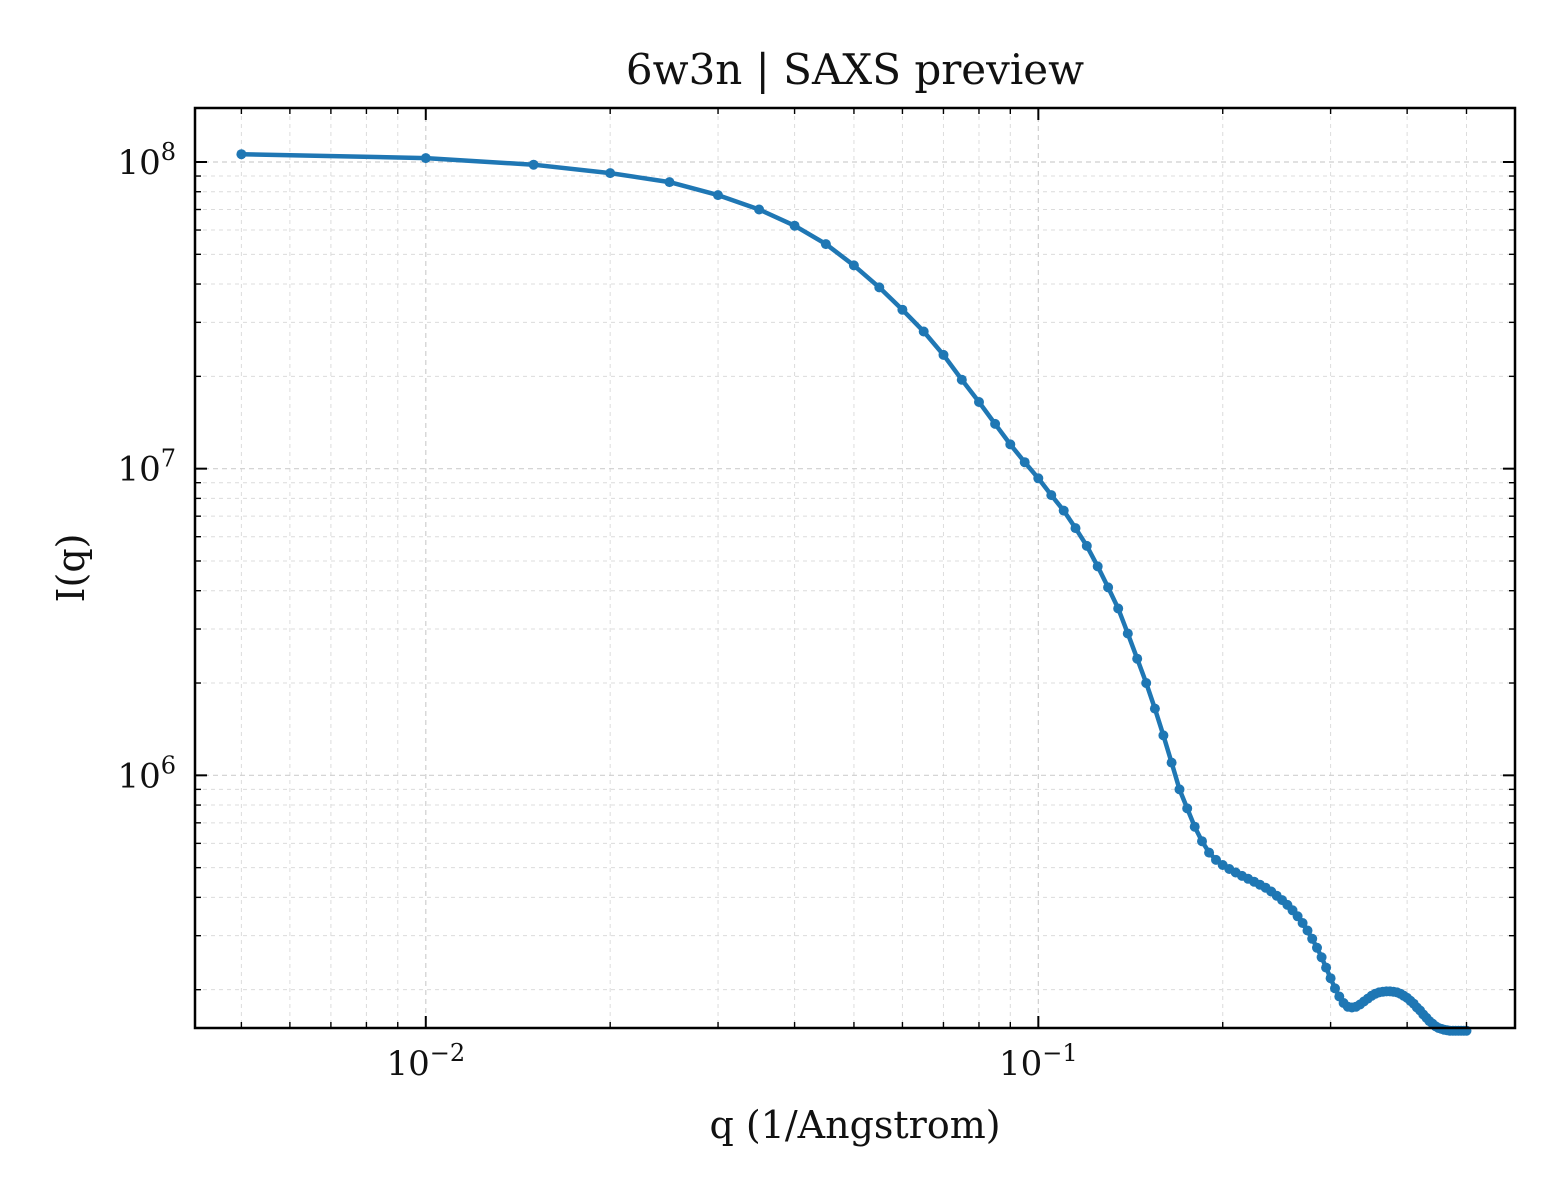 Image resolution: width=1560 pixels, height=1200 pixels. What do you see at coordinates (855, 69) in the screenshot?
I see `chart-title: 6w3n | SAXS preview` at bounding box center [855, 69].